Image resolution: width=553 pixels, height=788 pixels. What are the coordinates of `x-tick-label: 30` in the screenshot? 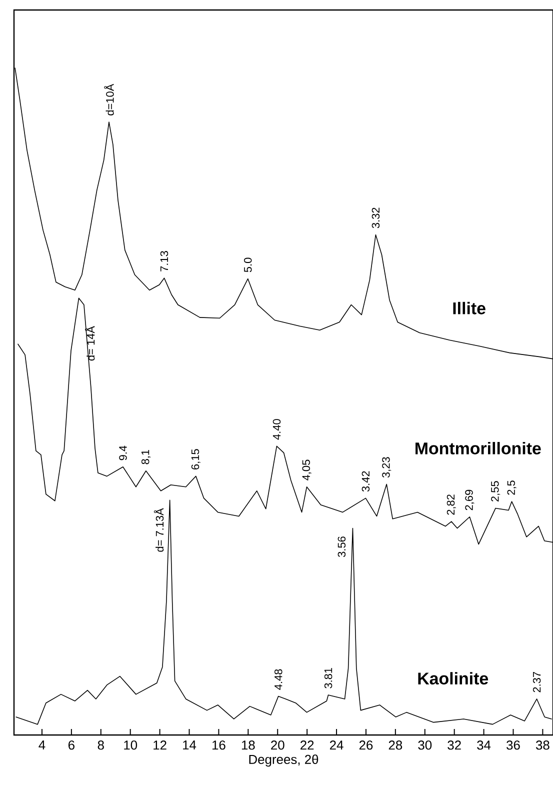 It's located at (425, 745).